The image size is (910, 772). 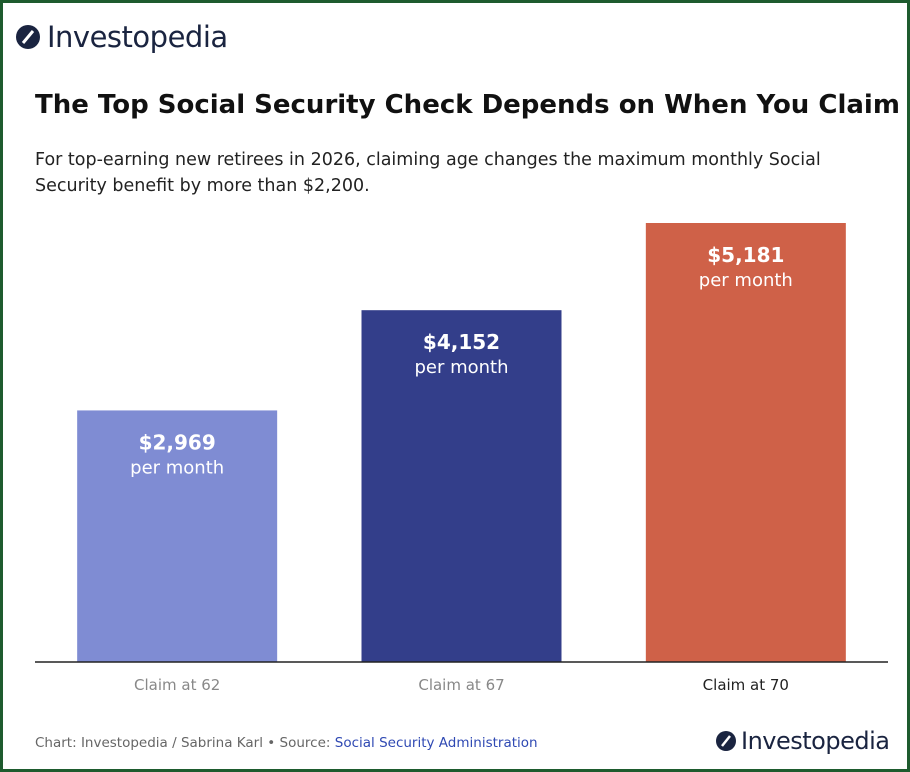 I want to click on value-label: $4,152, so click(x=461, y=342).